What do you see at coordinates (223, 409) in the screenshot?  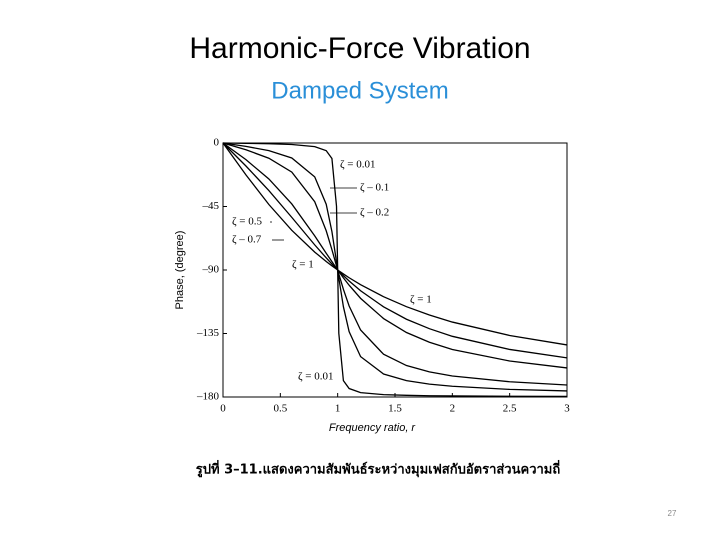 I see `x-tick-label: 0` at bounding box center [223, 409].